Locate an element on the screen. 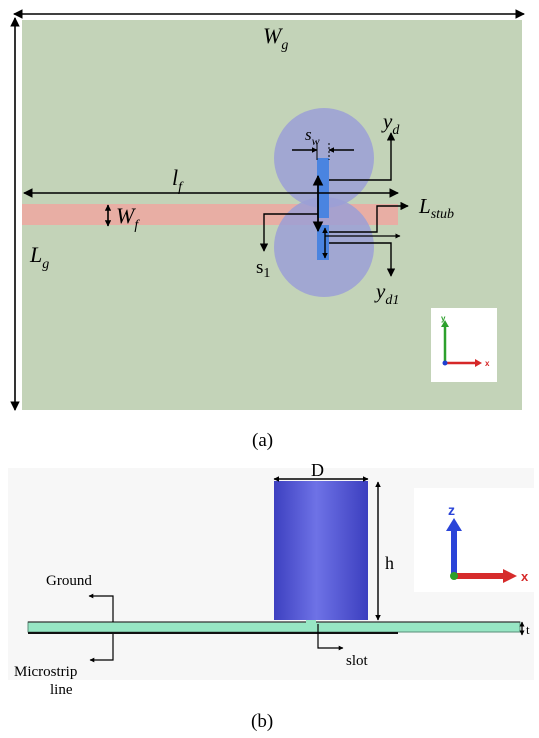 The width and height of the screenshot is (539, 738). s1-arrow is located at coordinates (288, 232).